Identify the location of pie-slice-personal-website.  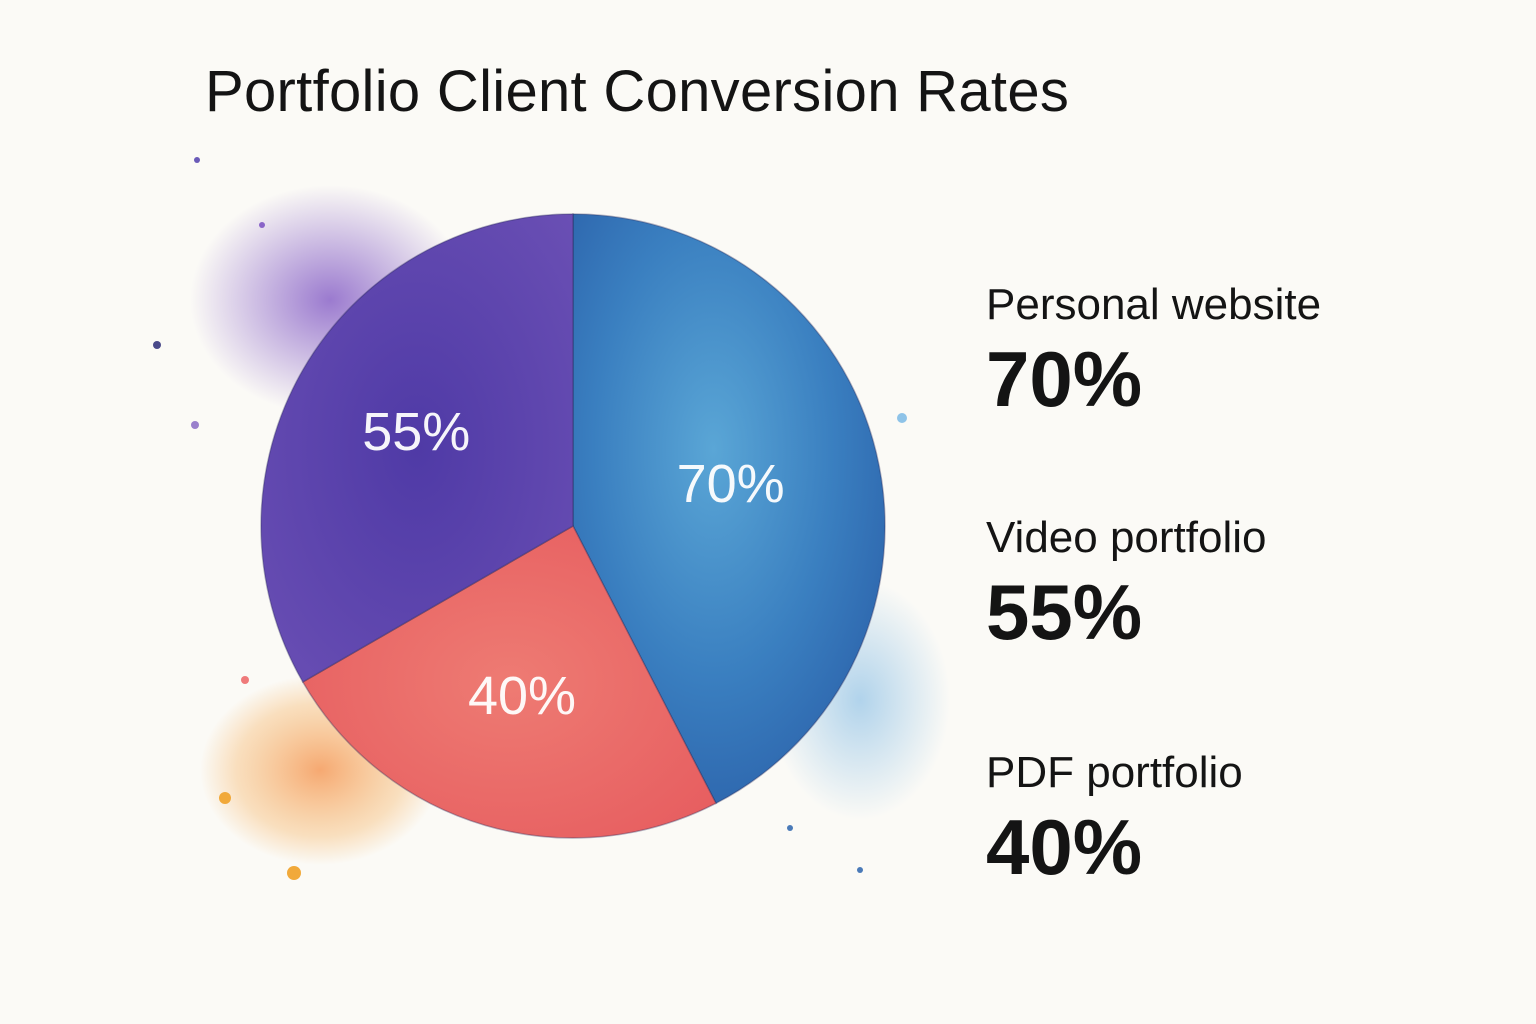
(729, 509).